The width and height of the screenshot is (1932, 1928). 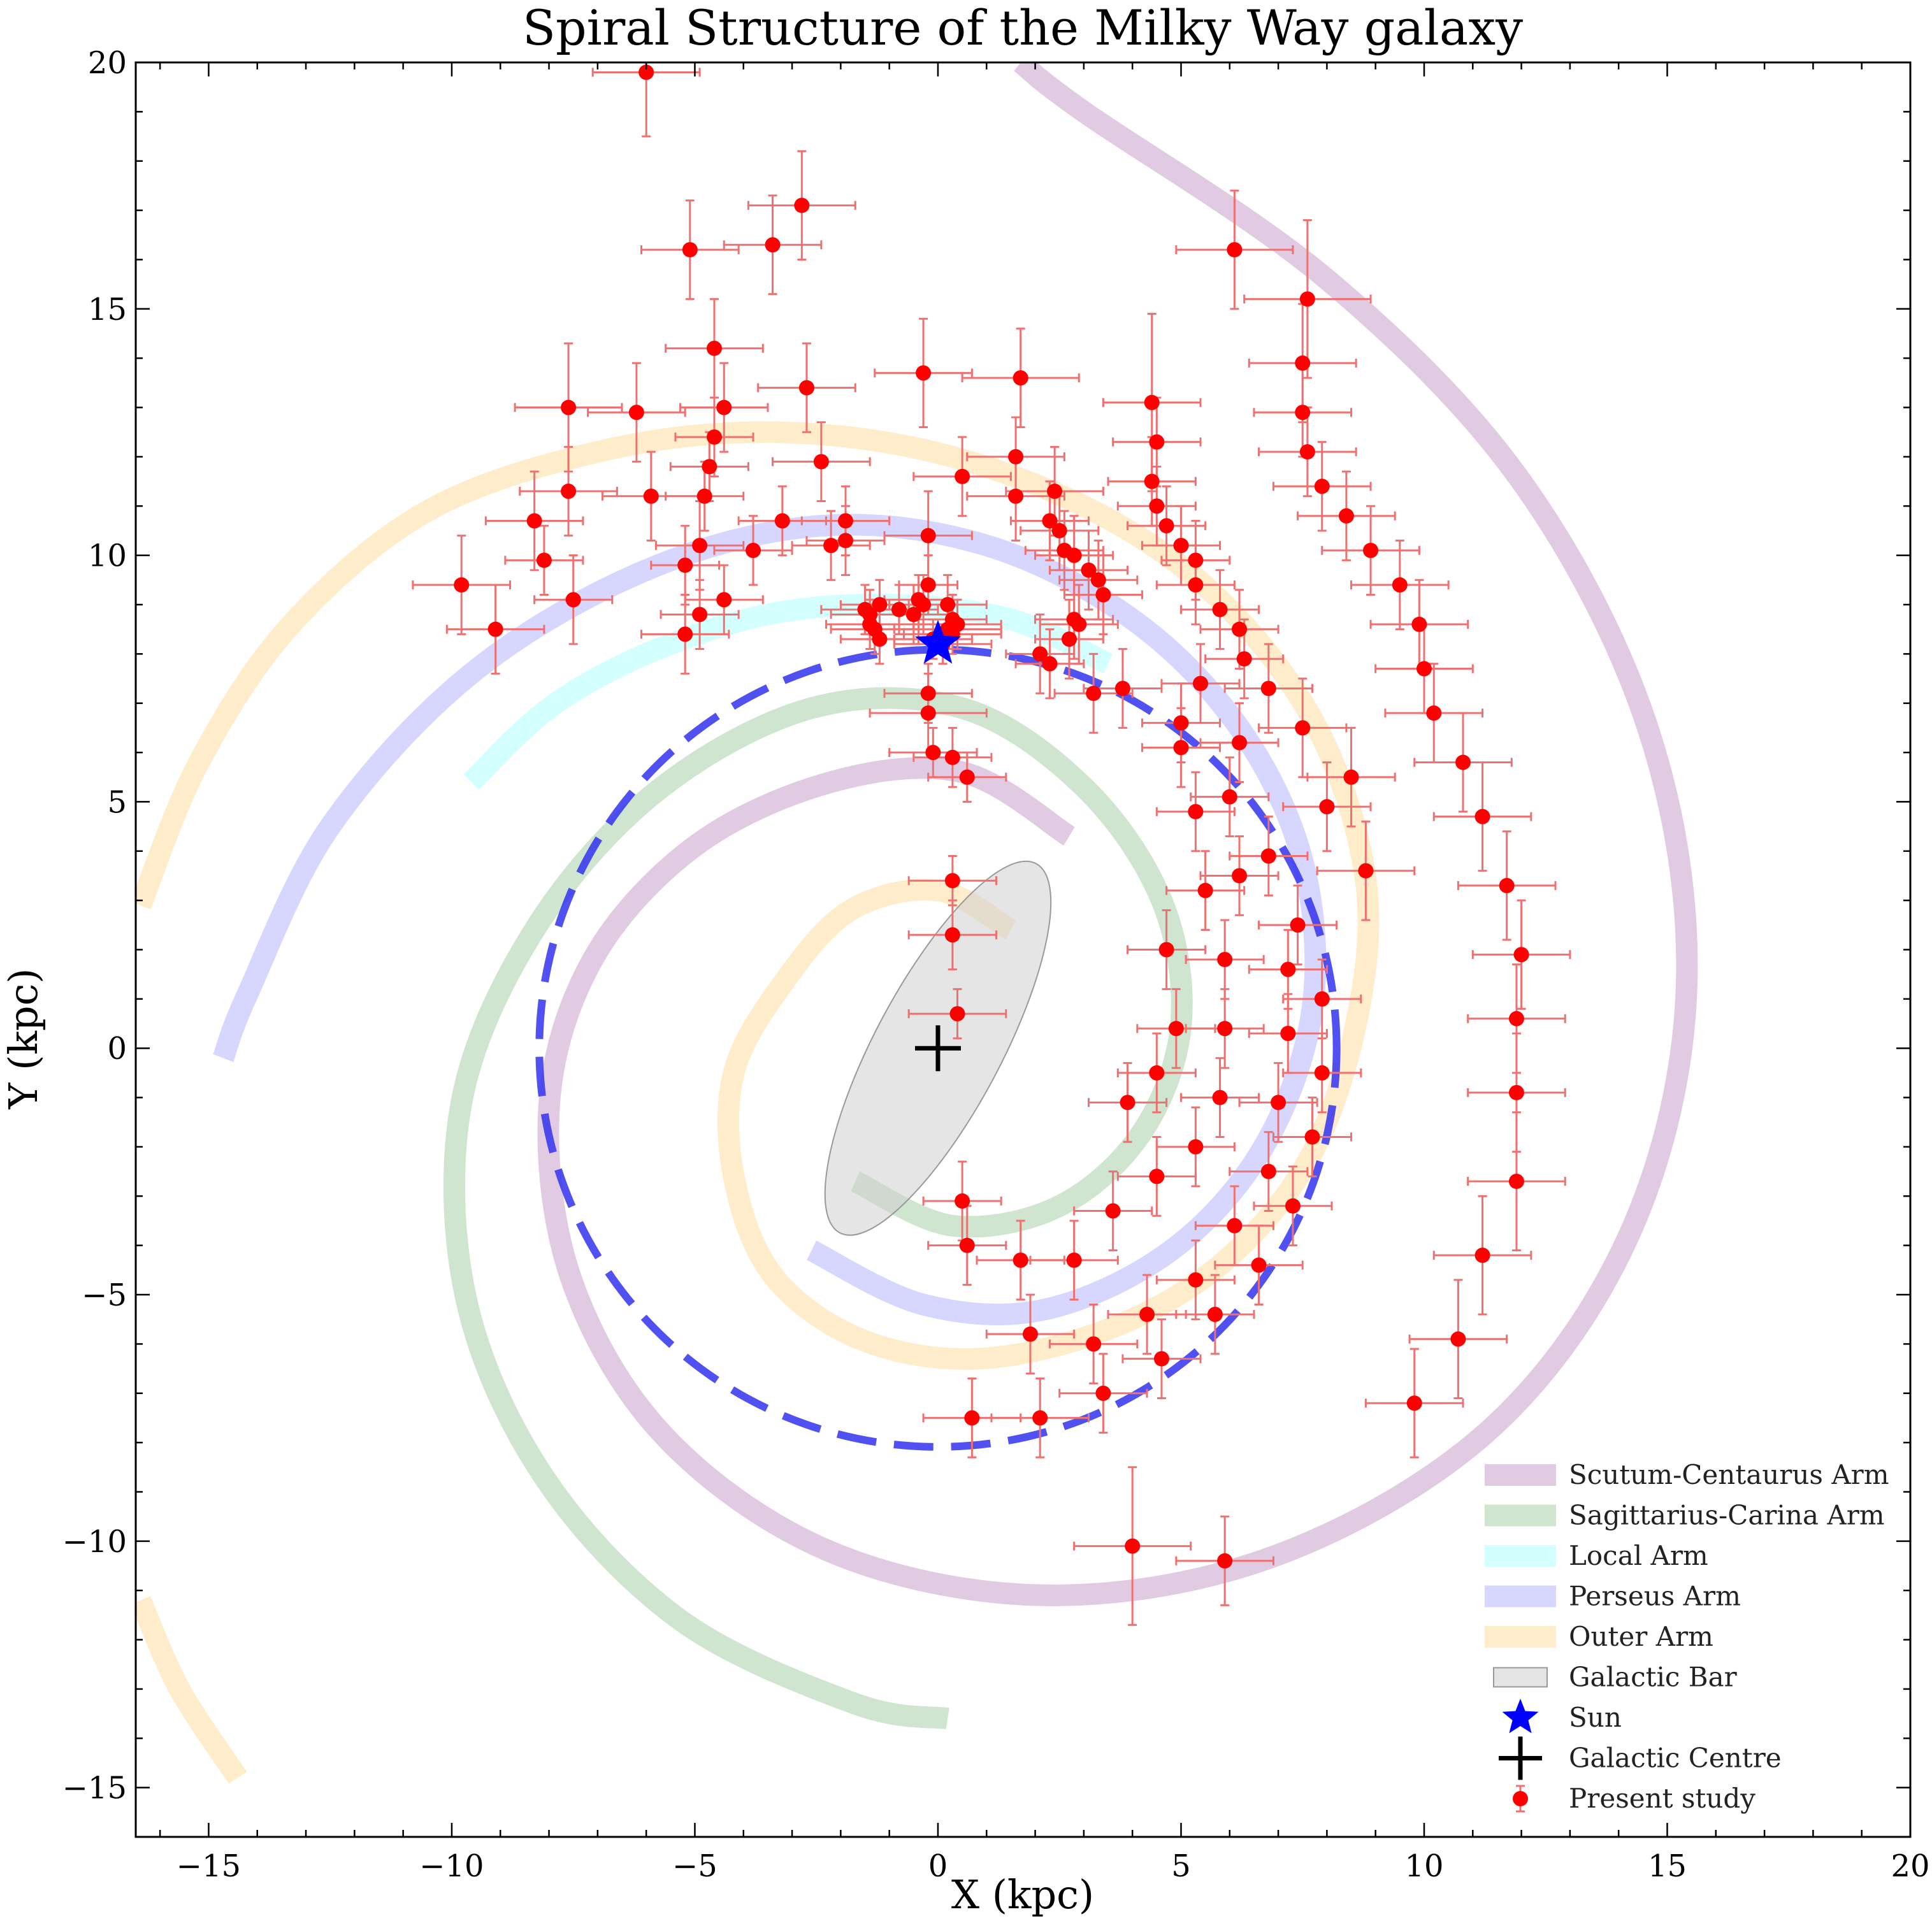 What do you see at coordinates (107, 309) in the screenshot?
I see `y-tick-label: 15` at bounding box center [107, 309].